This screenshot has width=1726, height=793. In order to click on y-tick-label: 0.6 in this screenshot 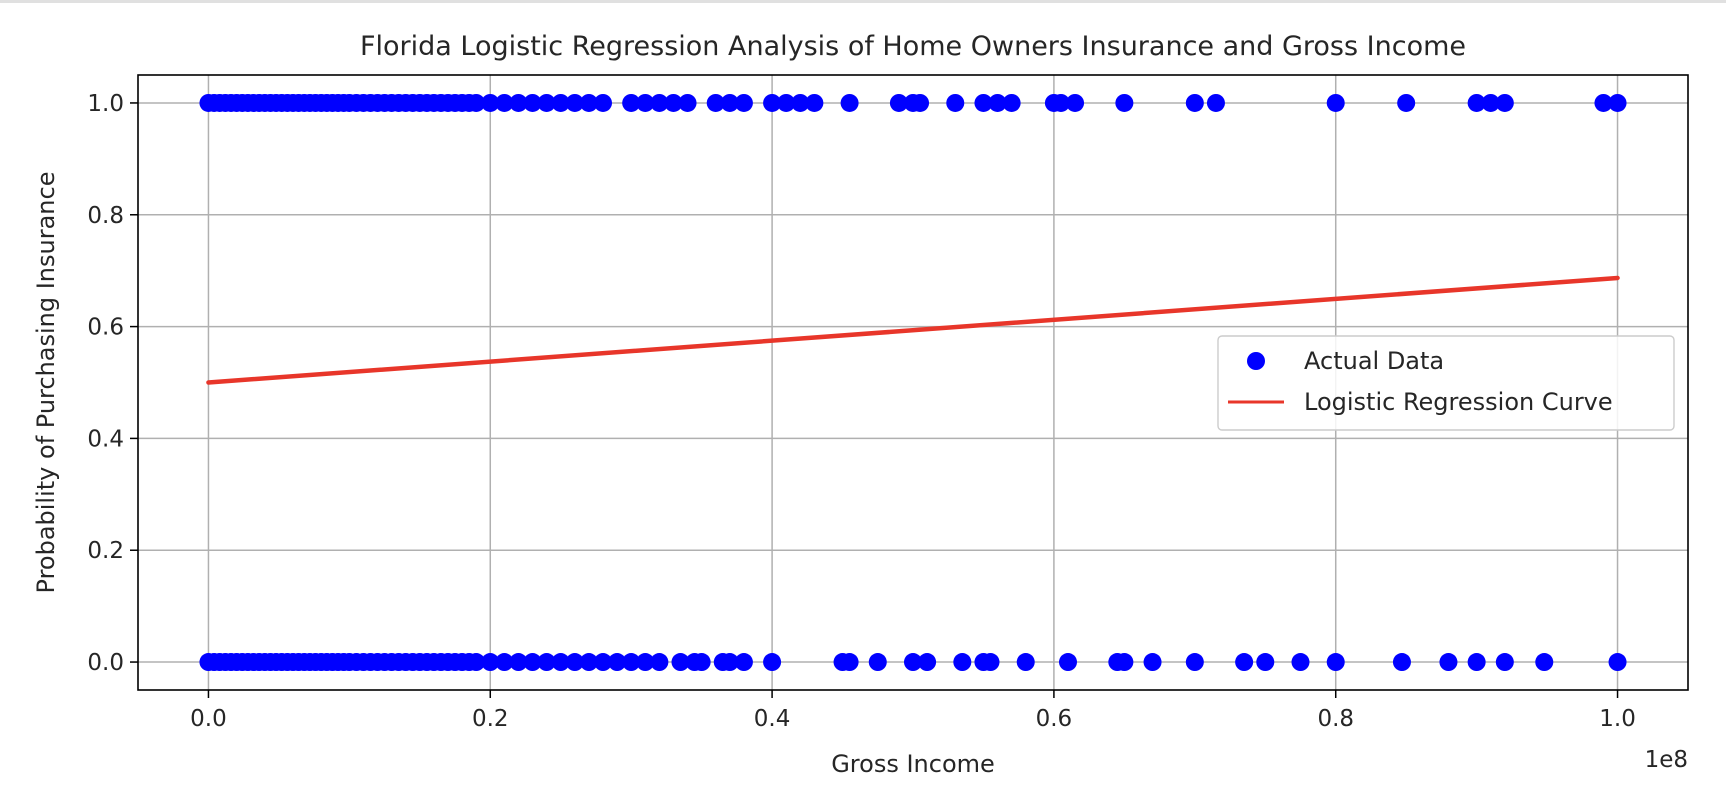, I will do `click(105, 328)`.